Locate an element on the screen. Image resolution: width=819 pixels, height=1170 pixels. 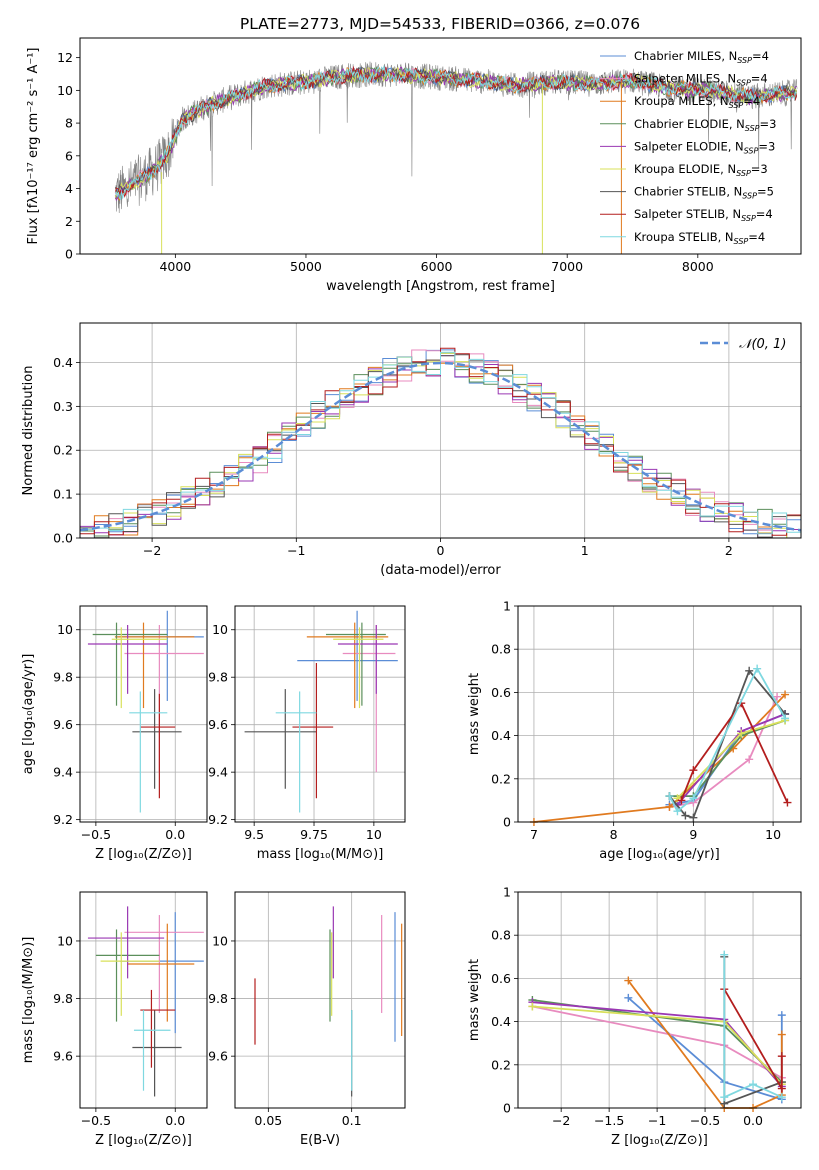
plot-z_mass is located at coordinates (145, 1001).